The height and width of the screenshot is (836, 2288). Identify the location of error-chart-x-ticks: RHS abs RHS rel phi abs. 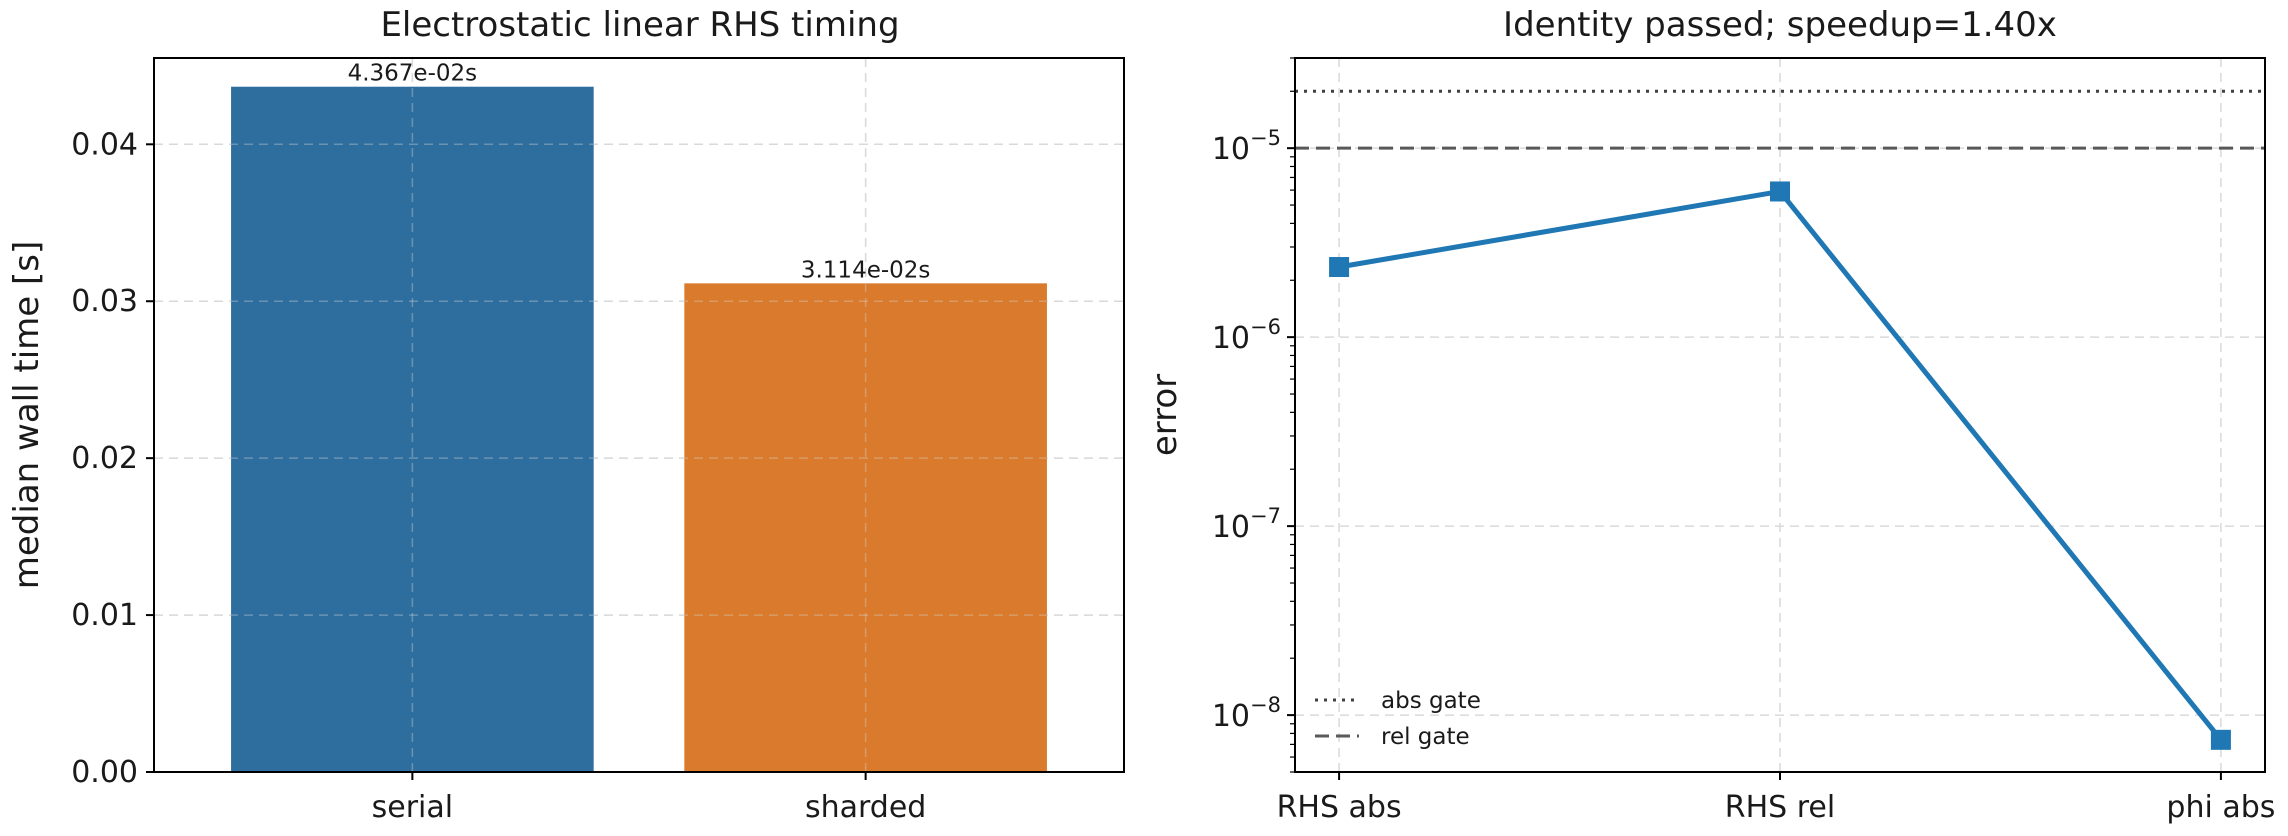
(1776, 798).